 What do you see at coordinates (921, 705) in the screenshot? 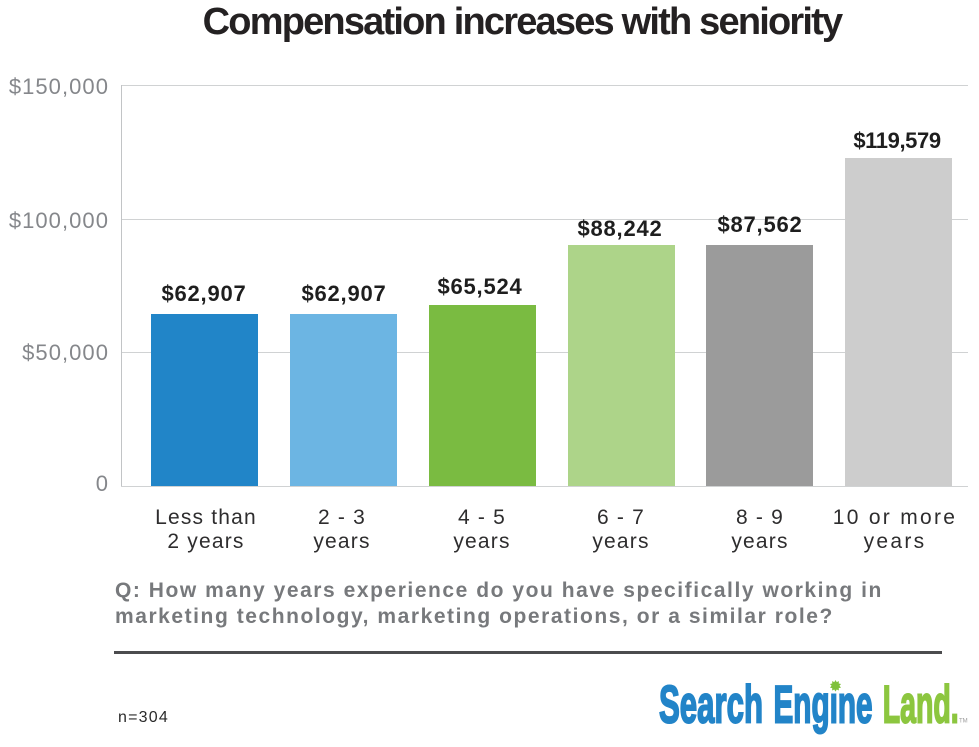
I see `svg-text: Land.` at bounding box center [921, 705].